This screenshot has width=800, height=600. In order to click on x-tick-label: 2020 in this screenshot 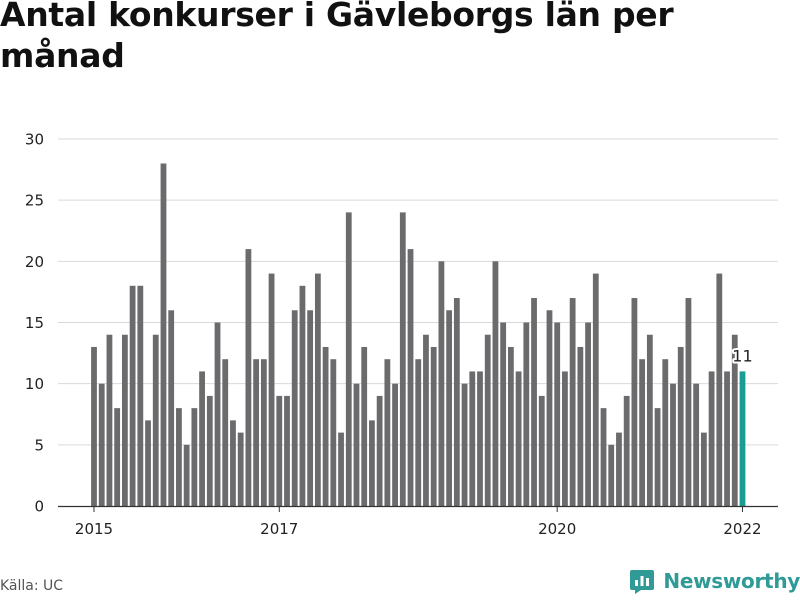, I will do `click(557, 529)`.